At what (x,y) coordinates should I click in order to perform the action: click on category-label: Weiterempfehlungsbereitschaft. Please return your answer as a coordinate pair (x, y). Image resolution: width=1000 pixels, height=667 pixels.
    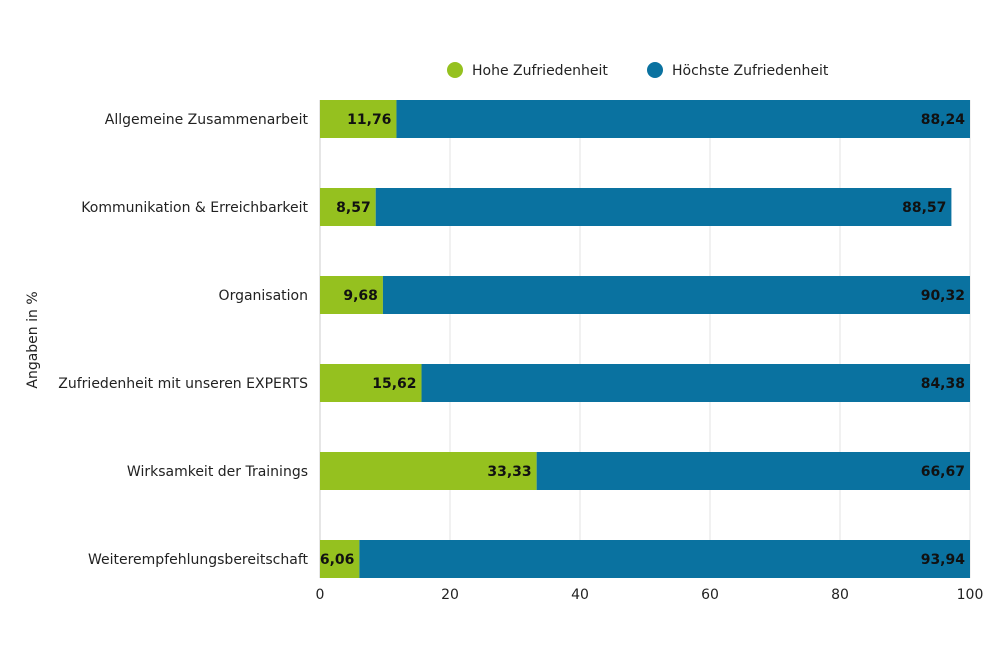
    Looking at the image, I should click on (198, 560).